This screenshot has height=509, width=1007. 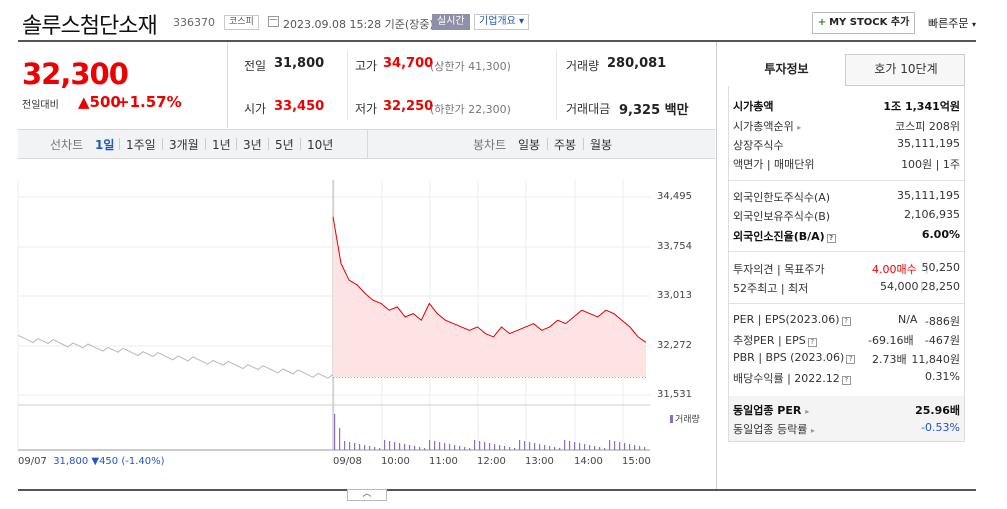 What do you see at coordinates (91, 461) in the screenshot?
I see `prev-day-label: 09/07 31,800 ▼450 (-1.40%)` at bounding box center [91, 461].